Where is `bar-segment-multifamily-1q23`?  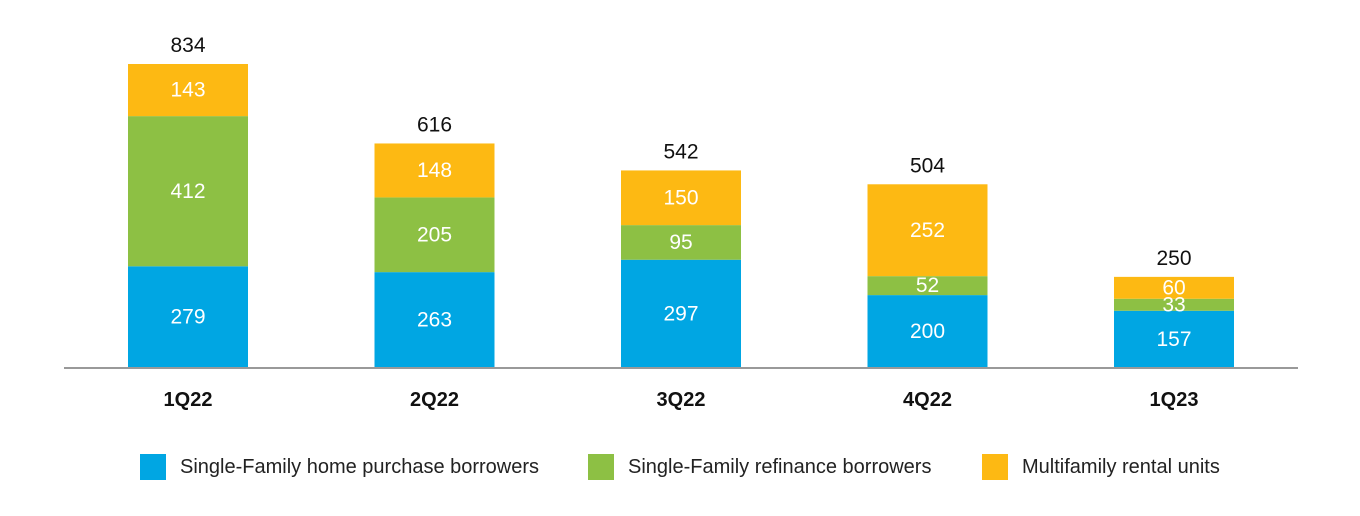 bar-segment-multifamily-1q23 is located at coordinates (1174, 287).